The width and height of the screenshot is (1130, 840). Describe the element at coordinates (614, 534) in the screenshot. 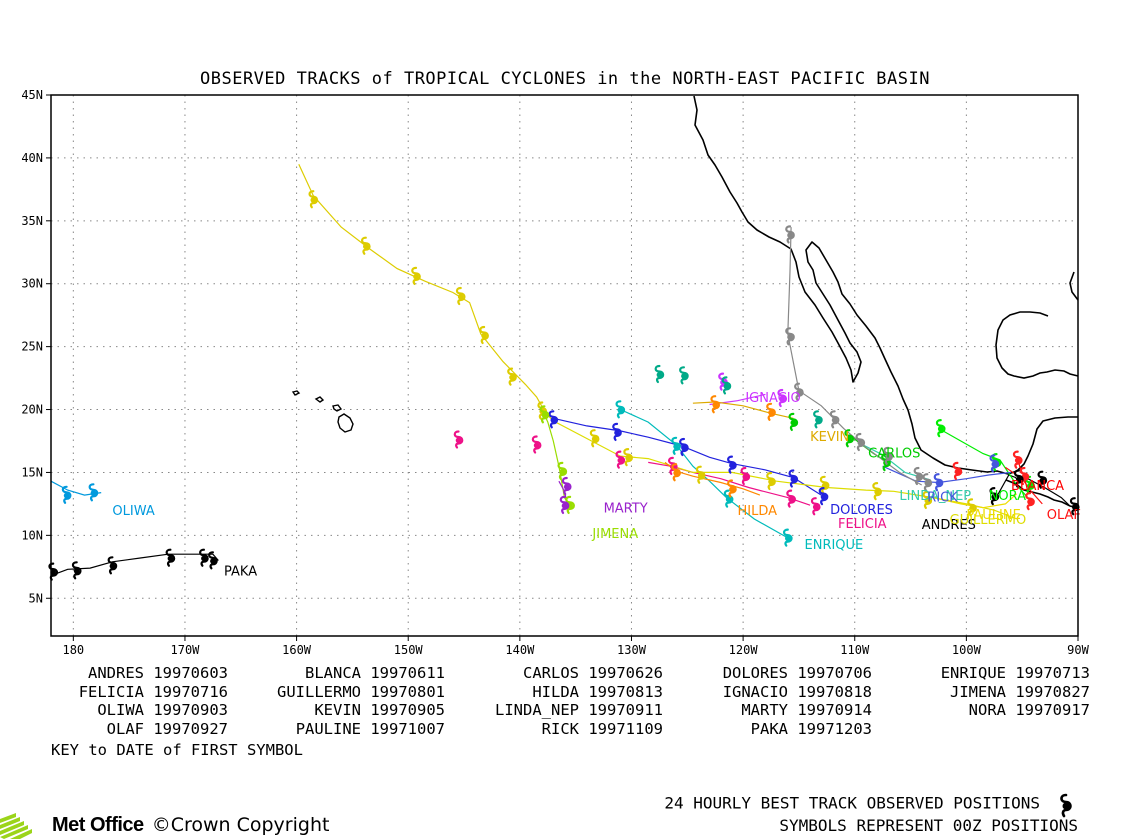

I see `storm-label: JIMENA` at that location.